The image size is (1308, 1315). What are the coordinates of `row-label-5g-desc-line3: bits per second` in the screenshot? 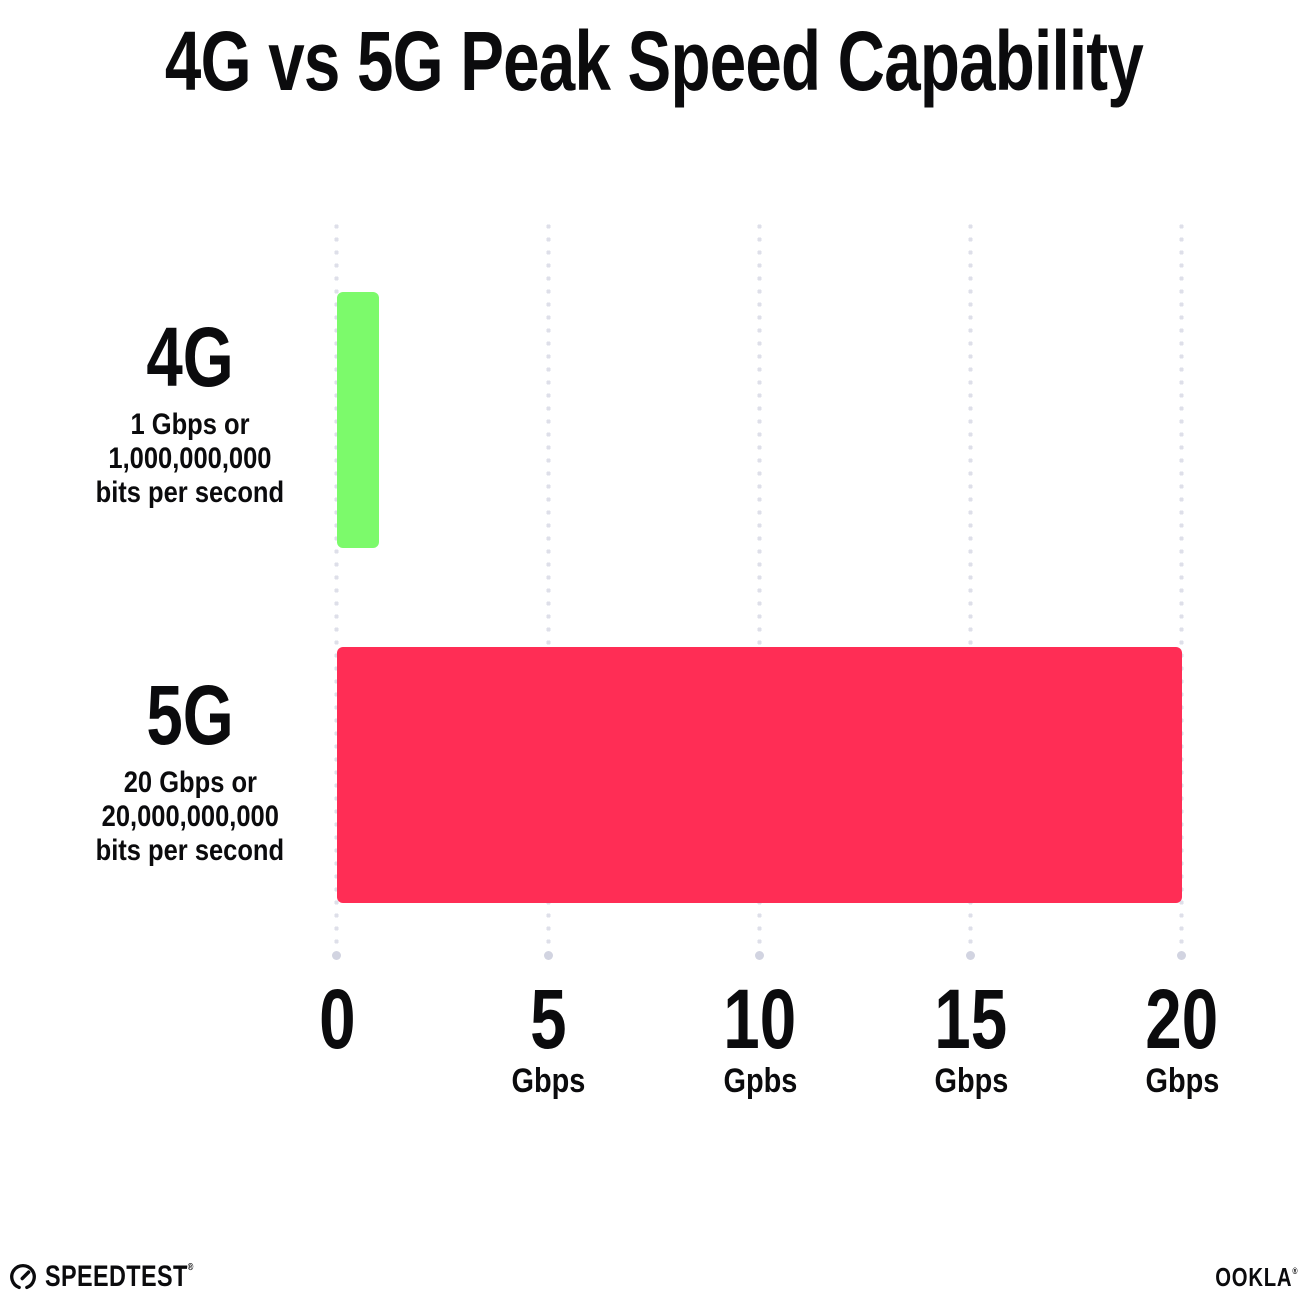 It's located at (190, 850).